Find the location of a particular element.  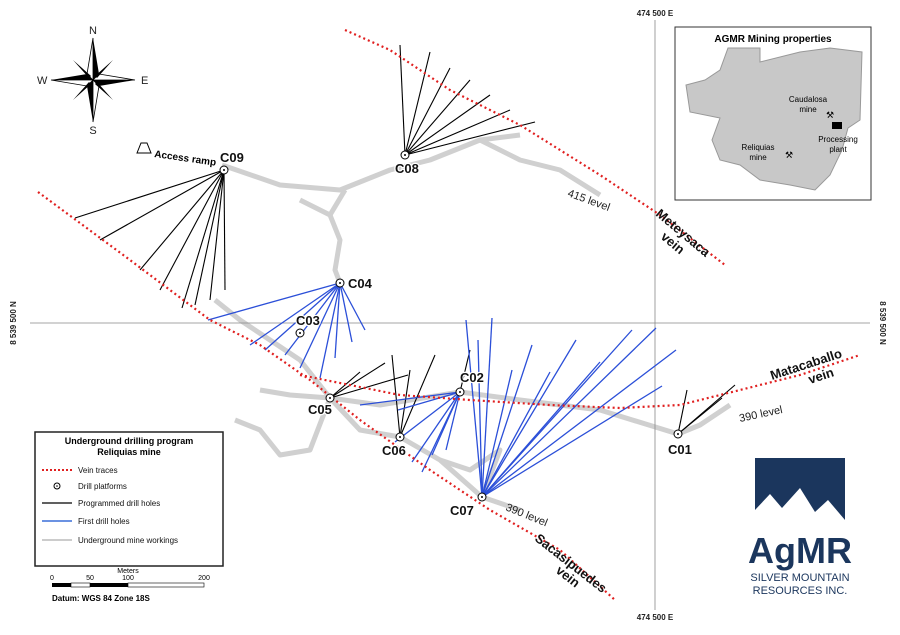

northing-label: 8 539 500 N is located at coordinates (882, 323).